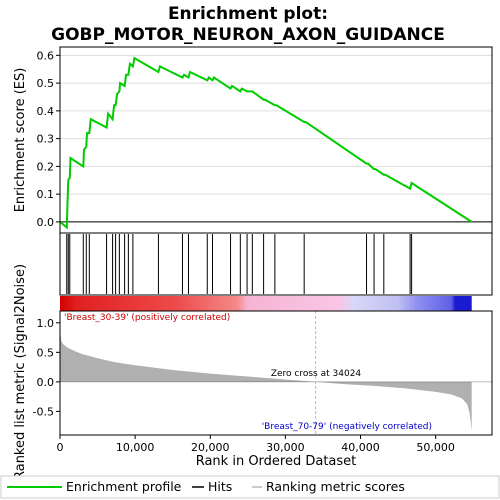 Image resolution: width=500 pixels, height=500 pixels. What do you see at coordinates (46, 352) in the screenshot?
I see `metric-y-tick-label: 0.5` at bounding box center [46, 352].